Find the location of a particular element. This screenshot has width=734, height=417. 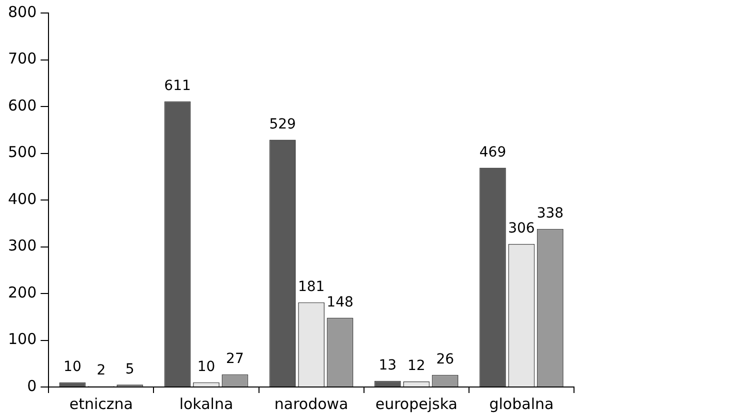

data-label: 306 is located at coordinates (521, 228).